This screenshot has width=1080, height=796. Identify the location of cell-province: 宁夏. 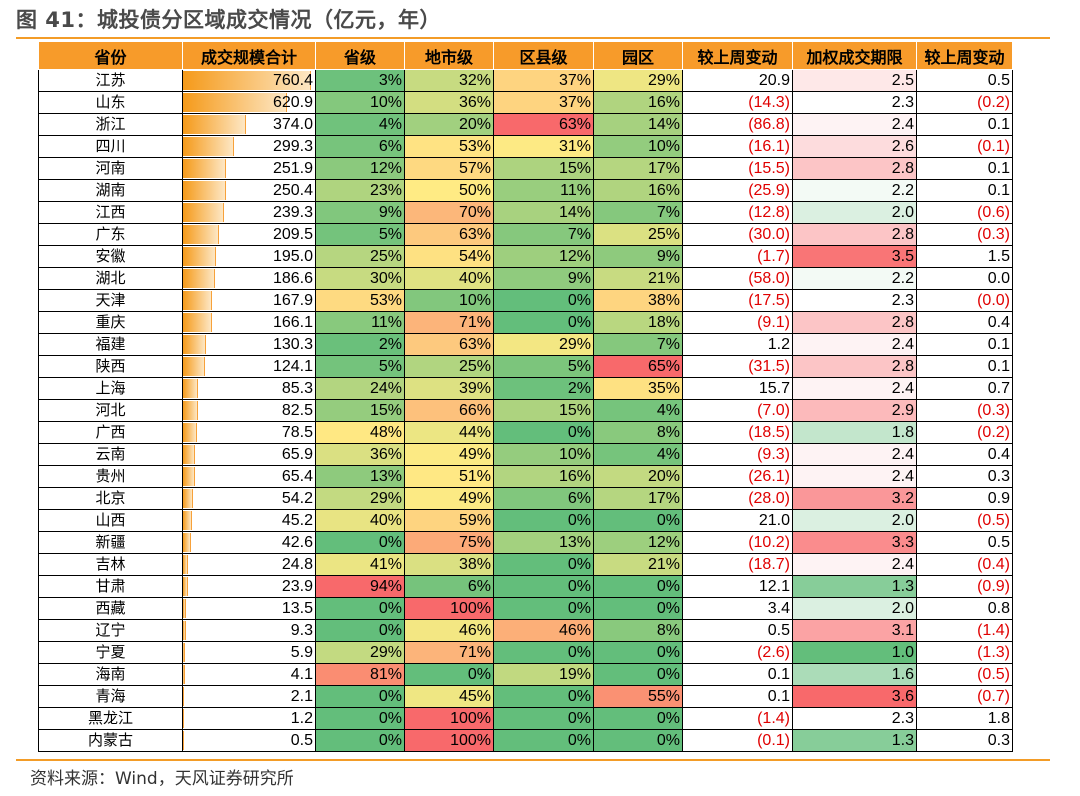
(110, 652).